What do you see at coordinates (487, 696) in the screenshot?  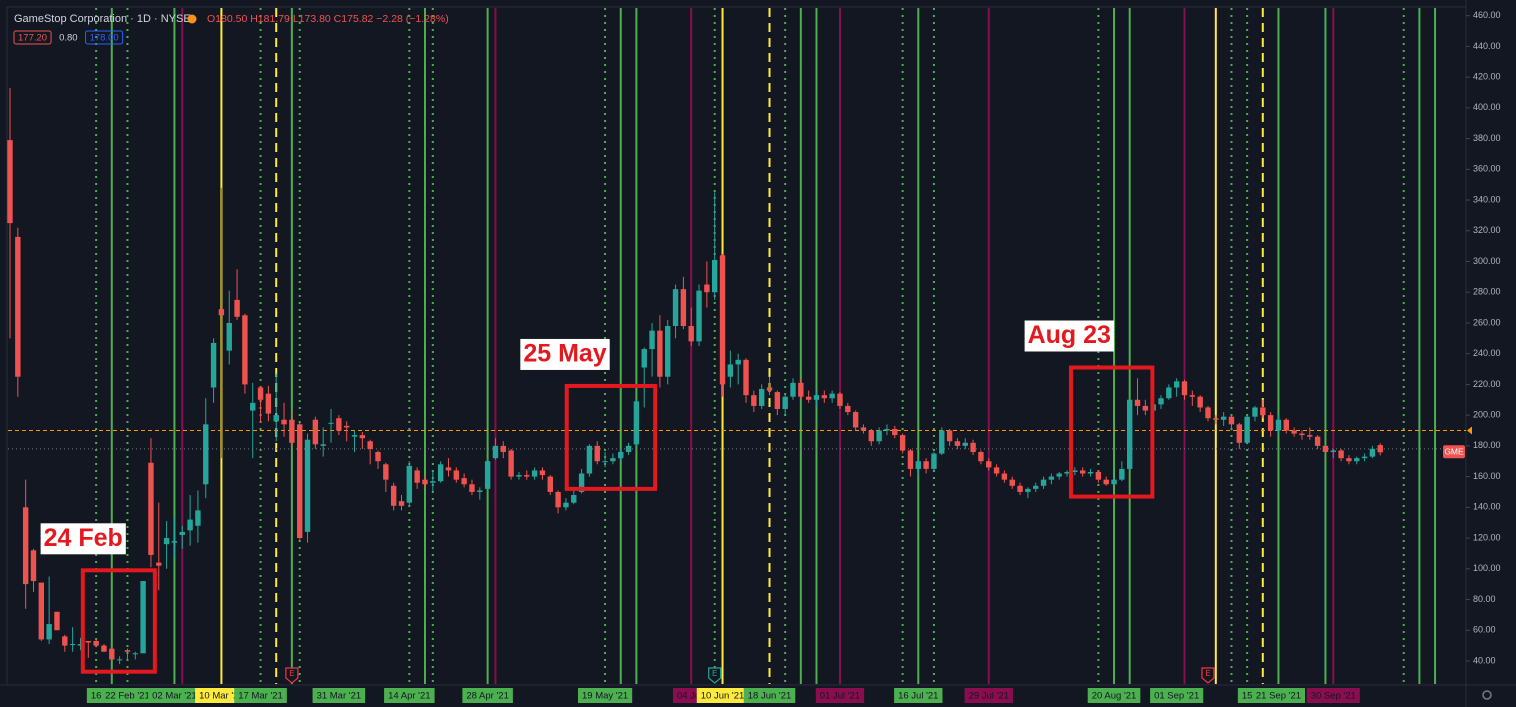 I see `x-tick-label: 28 Apr '21` at bounding box center [487, 696].